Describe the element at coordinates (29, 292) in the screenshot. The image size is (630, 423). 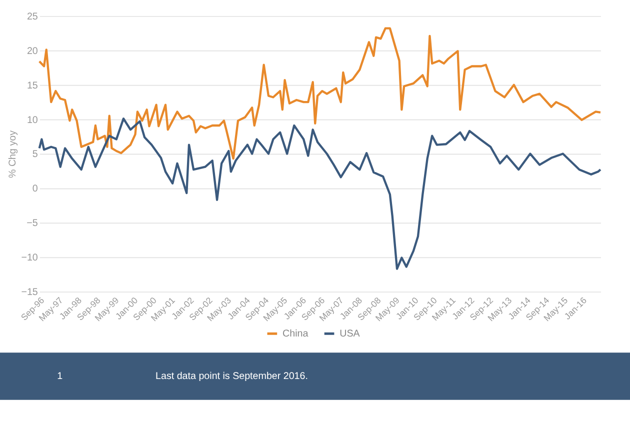
I see `y-tick-label: −15` at that location.